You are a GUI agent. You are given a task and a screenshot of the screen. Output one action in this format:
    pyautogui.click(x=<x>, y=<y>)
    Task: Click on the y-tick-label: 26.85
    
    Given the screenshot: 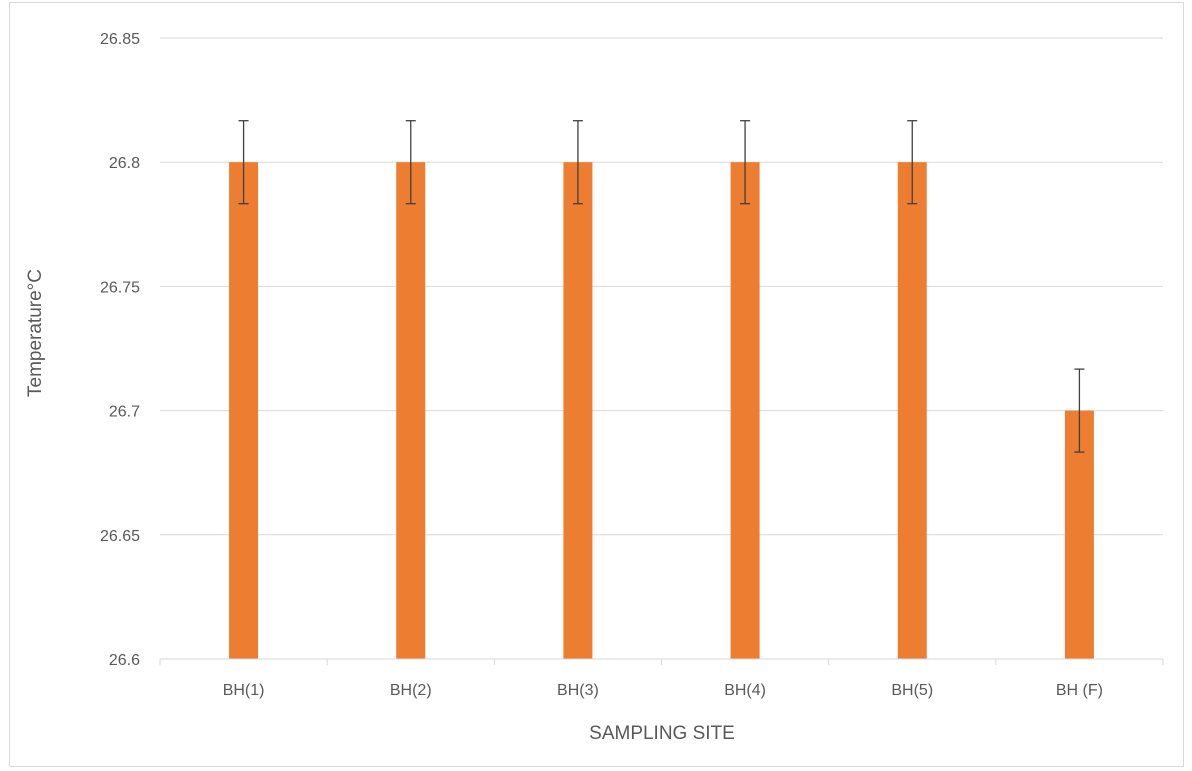 What is the action you would take?
    pyautogui.click(x=120, y=39)
    